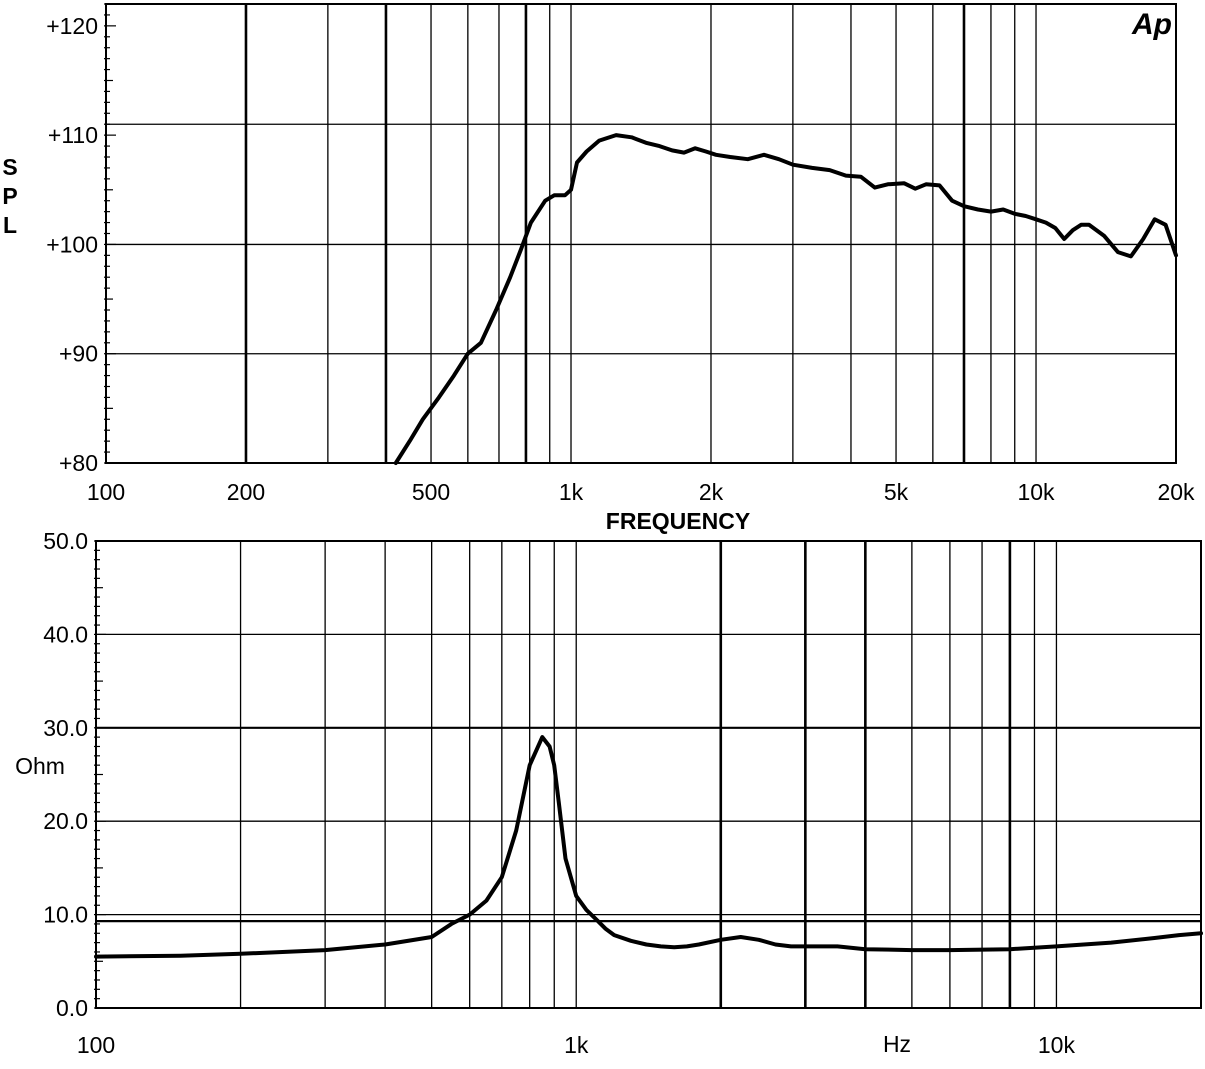 This screenshot has width=1205, height=1069. What do you see at coordinates (897, 1044) in the screenshot?
I see `hz-axis-label: Hz` at bounding box center [897, 1044].